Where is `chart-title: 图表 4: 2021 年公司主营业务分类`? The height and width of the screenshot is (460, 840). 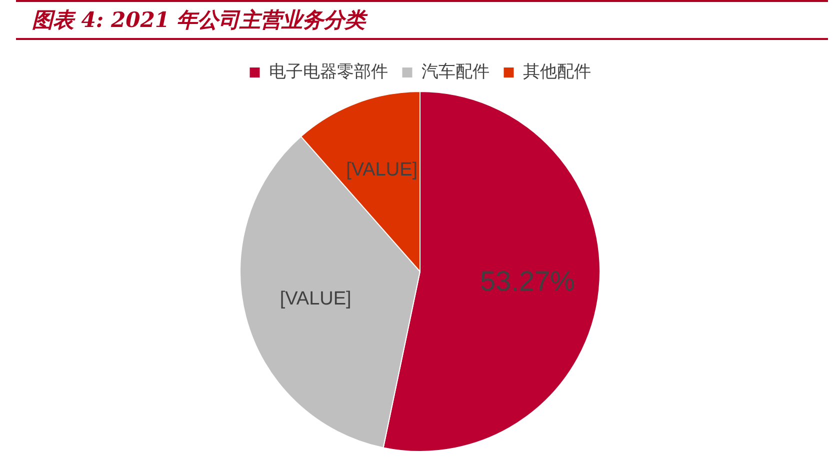
chart-title: 图表 4: 2021 年公司主营业务分类 is located at coordinates (422, 20).